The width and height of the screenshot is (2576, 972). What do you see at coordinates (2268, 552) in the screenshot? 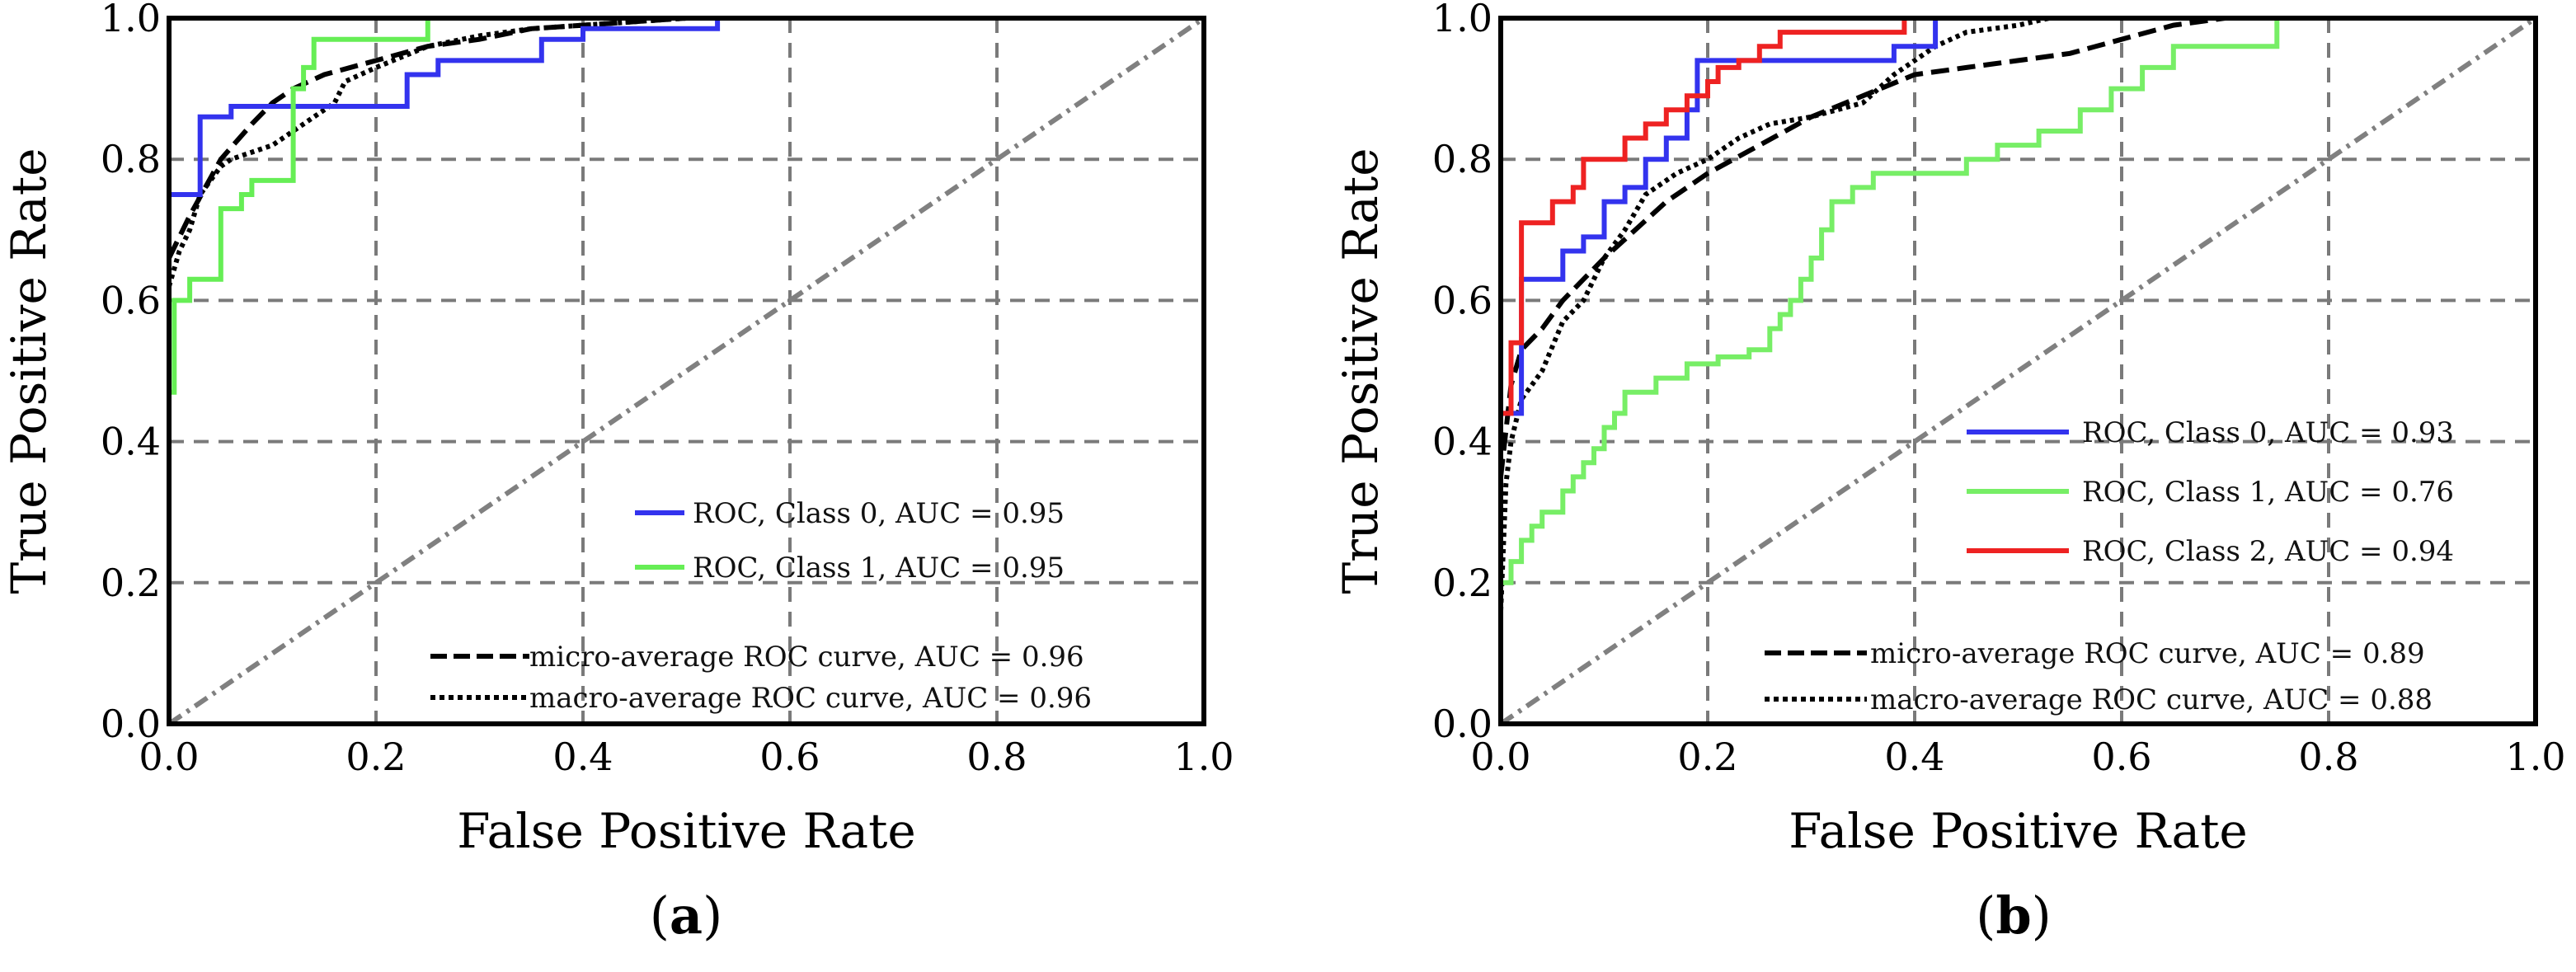
I see `legend-label: ROC, Class 2, AUC = 0.94` at bounding box center [2268, 552].